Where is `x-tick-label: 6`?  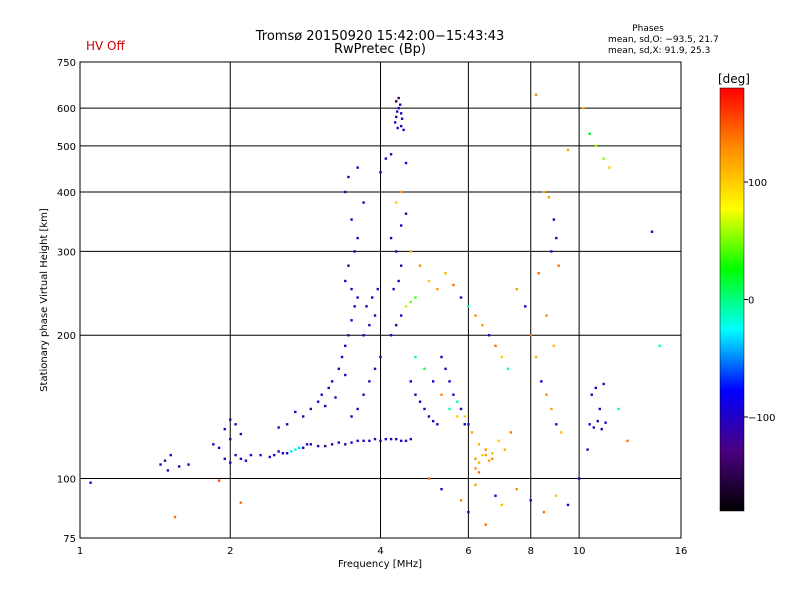 x-tick-label: 6 is located at coordinates (468, 551).